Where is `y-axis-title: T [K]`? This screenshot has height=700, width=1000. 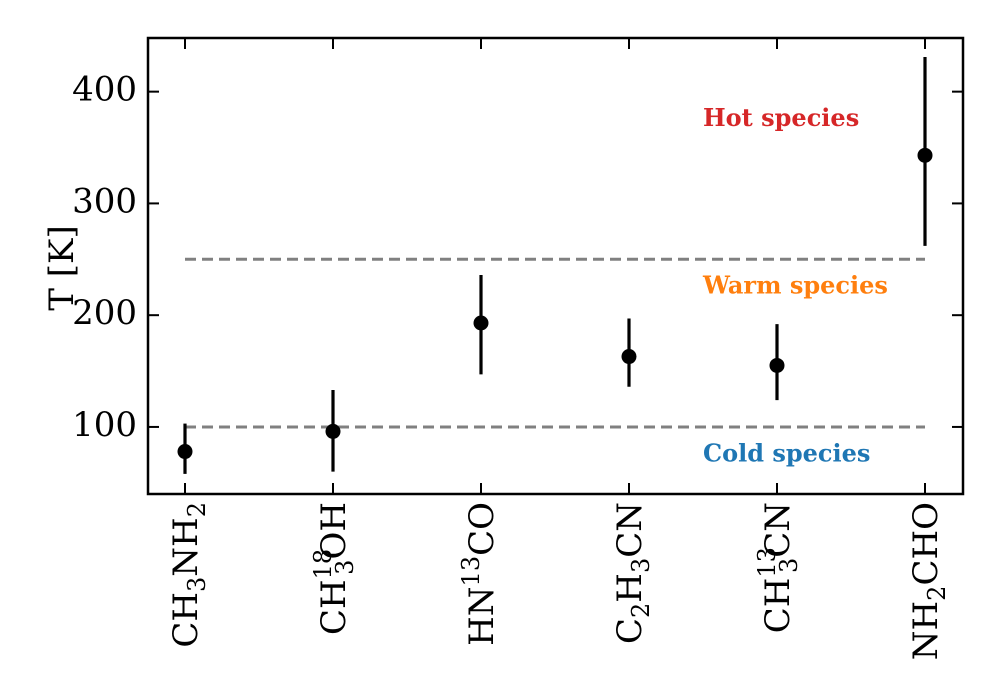
y-axis-title: T [K] is located at coordinates (62, 267).